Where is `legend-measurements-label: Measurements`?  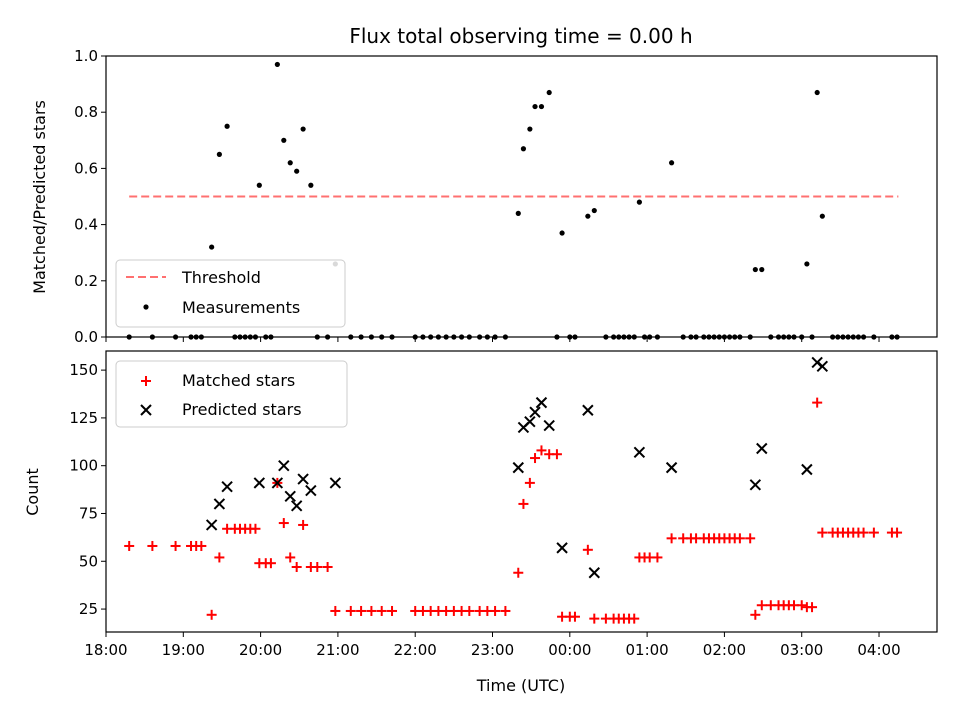 legend-measurements-label: Measurements is located at coordinates (241, 307).